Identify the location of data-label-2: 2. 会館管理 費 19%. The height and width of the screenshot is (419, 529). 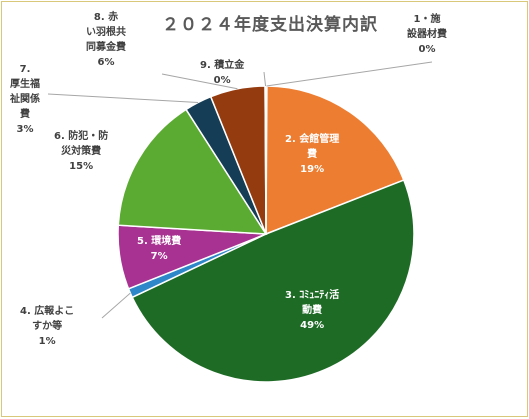
(312, 154).